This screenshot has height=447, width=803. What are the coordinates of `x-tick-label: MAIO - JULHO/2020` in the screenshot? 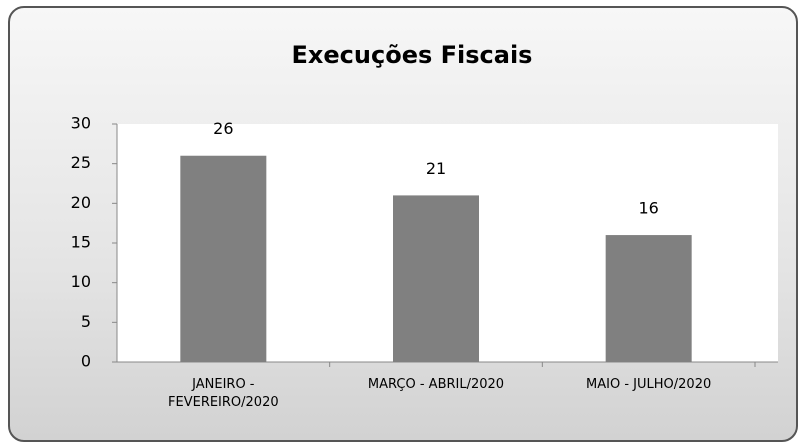 It's located at (649, 384).